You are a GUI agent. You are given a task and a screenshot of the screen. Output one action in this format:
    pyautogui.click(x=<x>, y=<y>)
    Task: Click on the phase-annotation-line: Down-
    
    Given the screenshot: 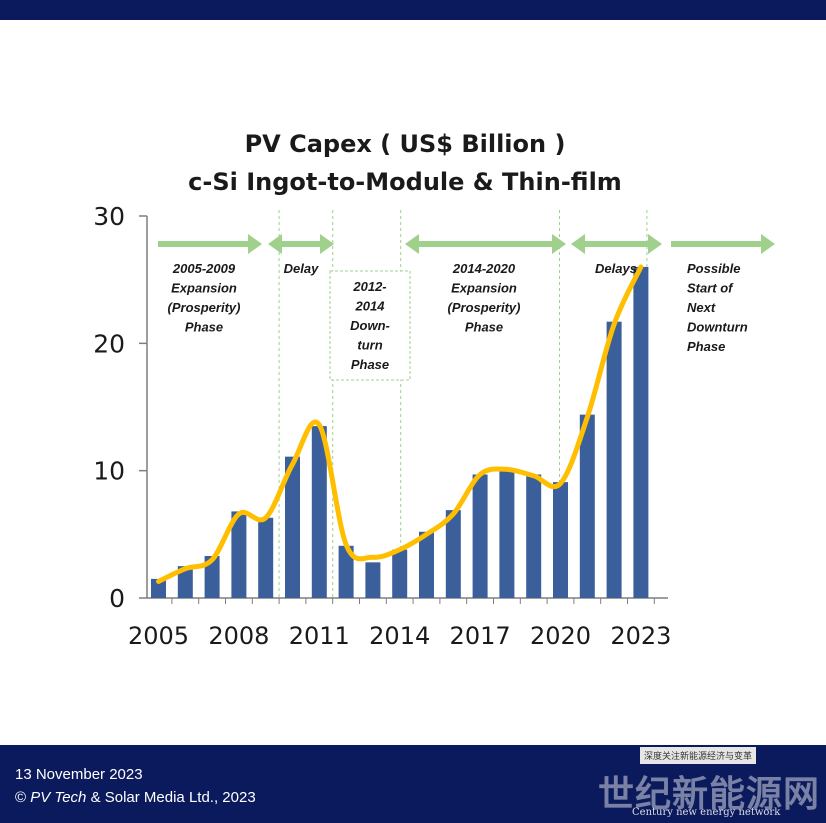 What is the action you would take?
    pyautogui.click(x=370, y=325)
    